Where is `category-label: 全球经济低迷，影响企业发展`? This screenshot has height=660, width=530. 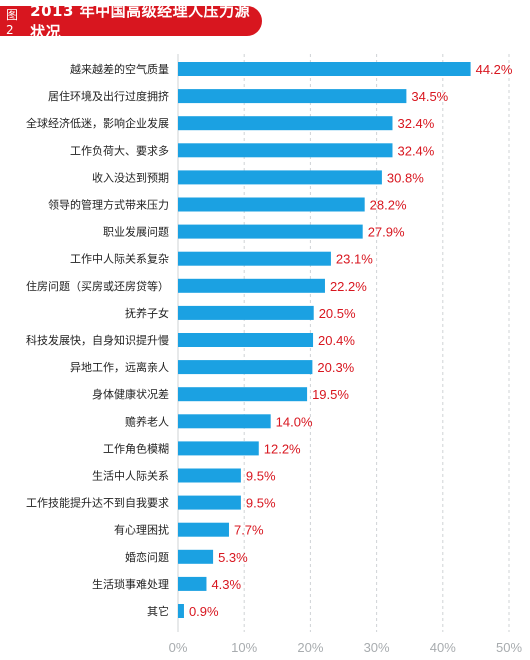 category-label: 全球经济低迷，影响企业发展 is located at coordinates (97, 123).